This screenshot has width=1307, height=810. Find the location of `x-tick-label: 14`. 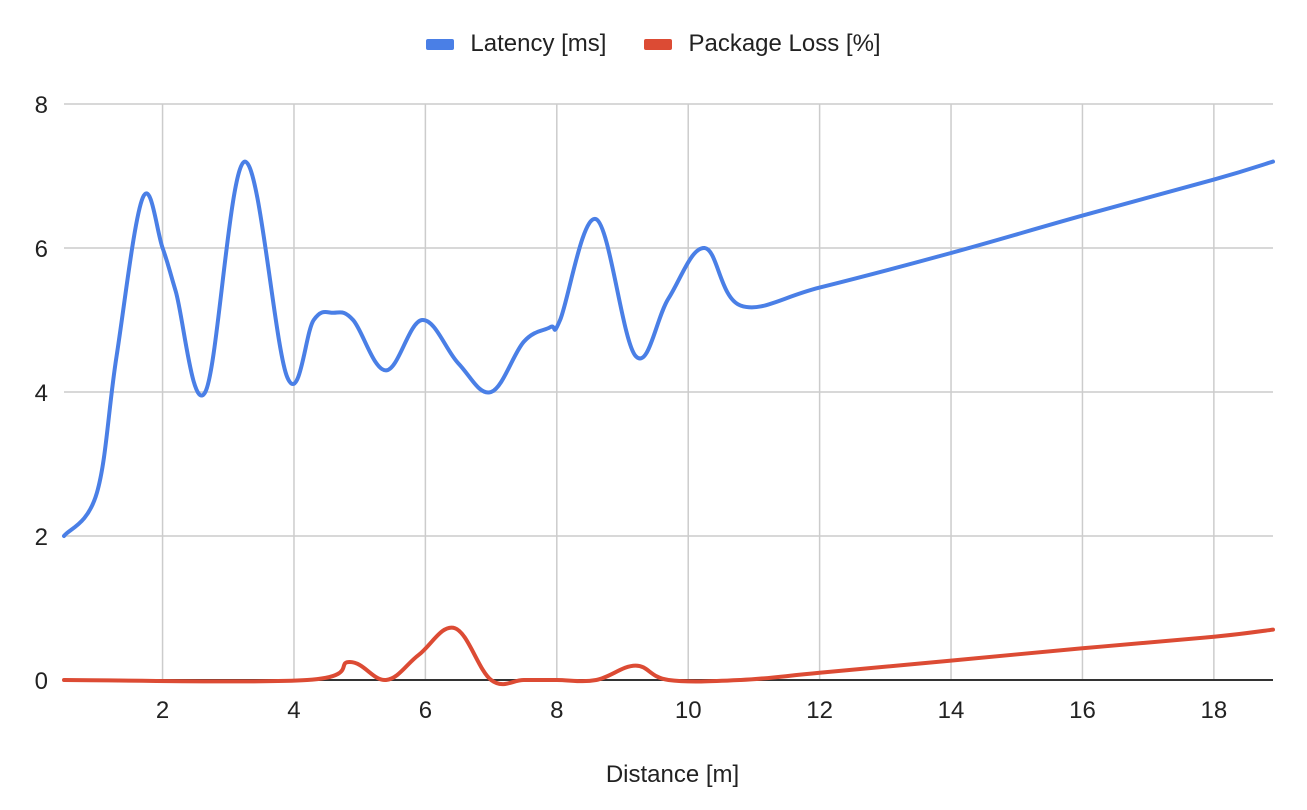

x-tick-label: 14 is located at coordinates (951, 710).